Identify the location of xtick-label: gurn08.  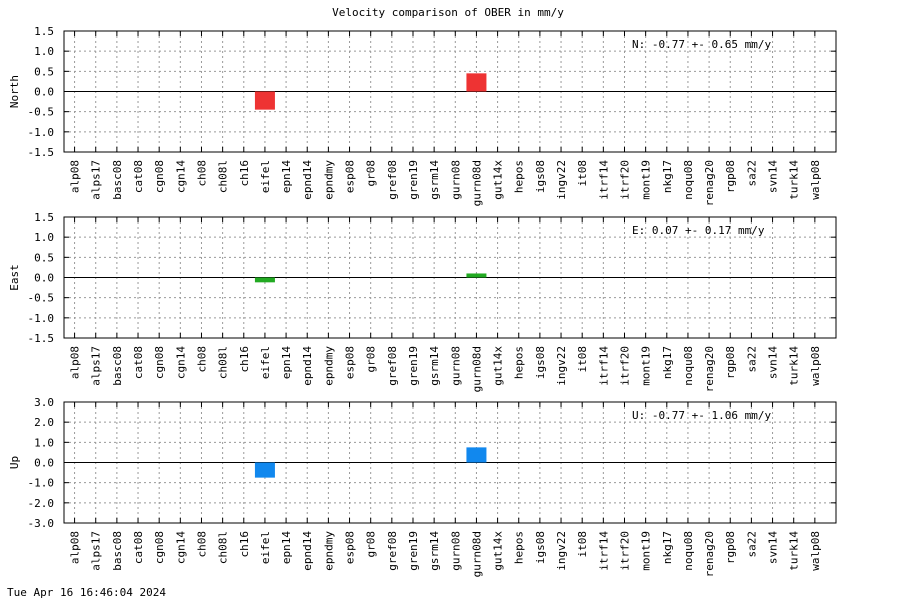
(455, 180).